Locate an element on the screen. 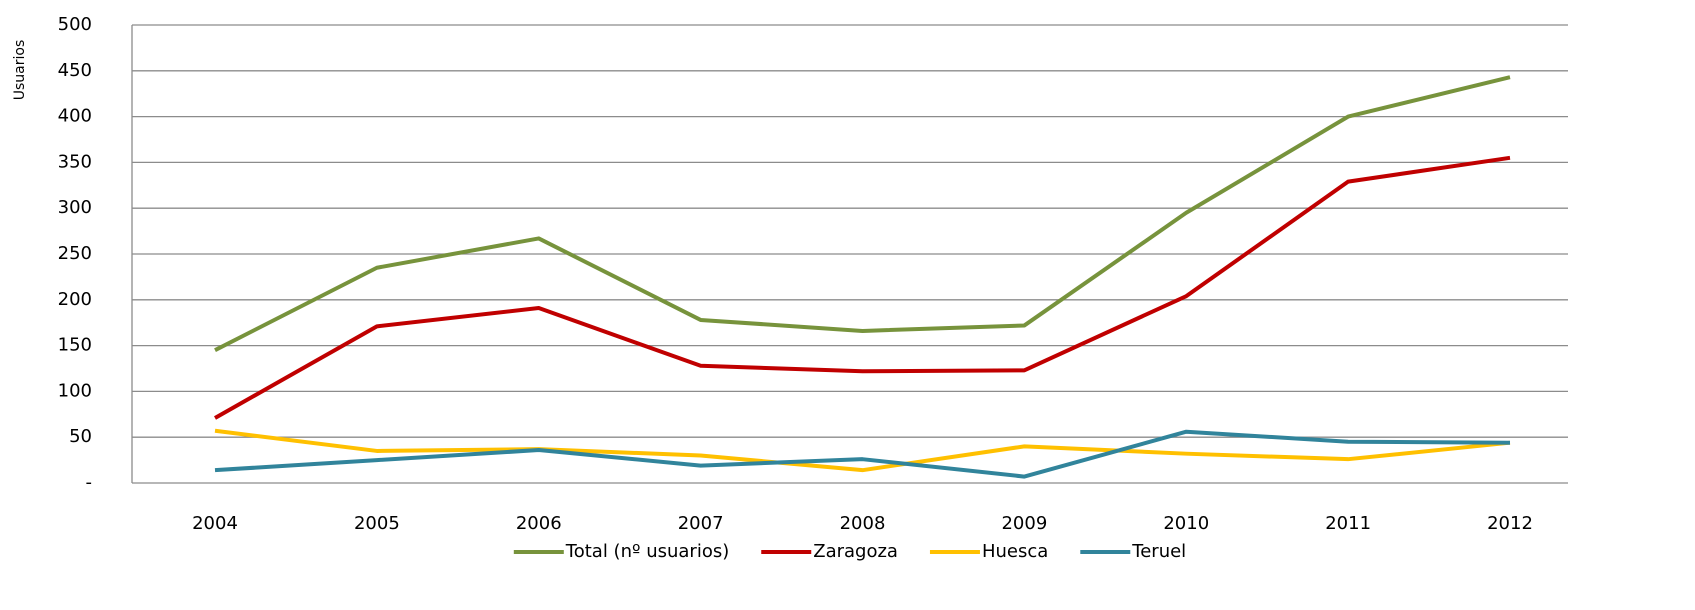 This screenshot has height=610, width=1695. y-tick-label: 500 is located at coordinates (75, 24).